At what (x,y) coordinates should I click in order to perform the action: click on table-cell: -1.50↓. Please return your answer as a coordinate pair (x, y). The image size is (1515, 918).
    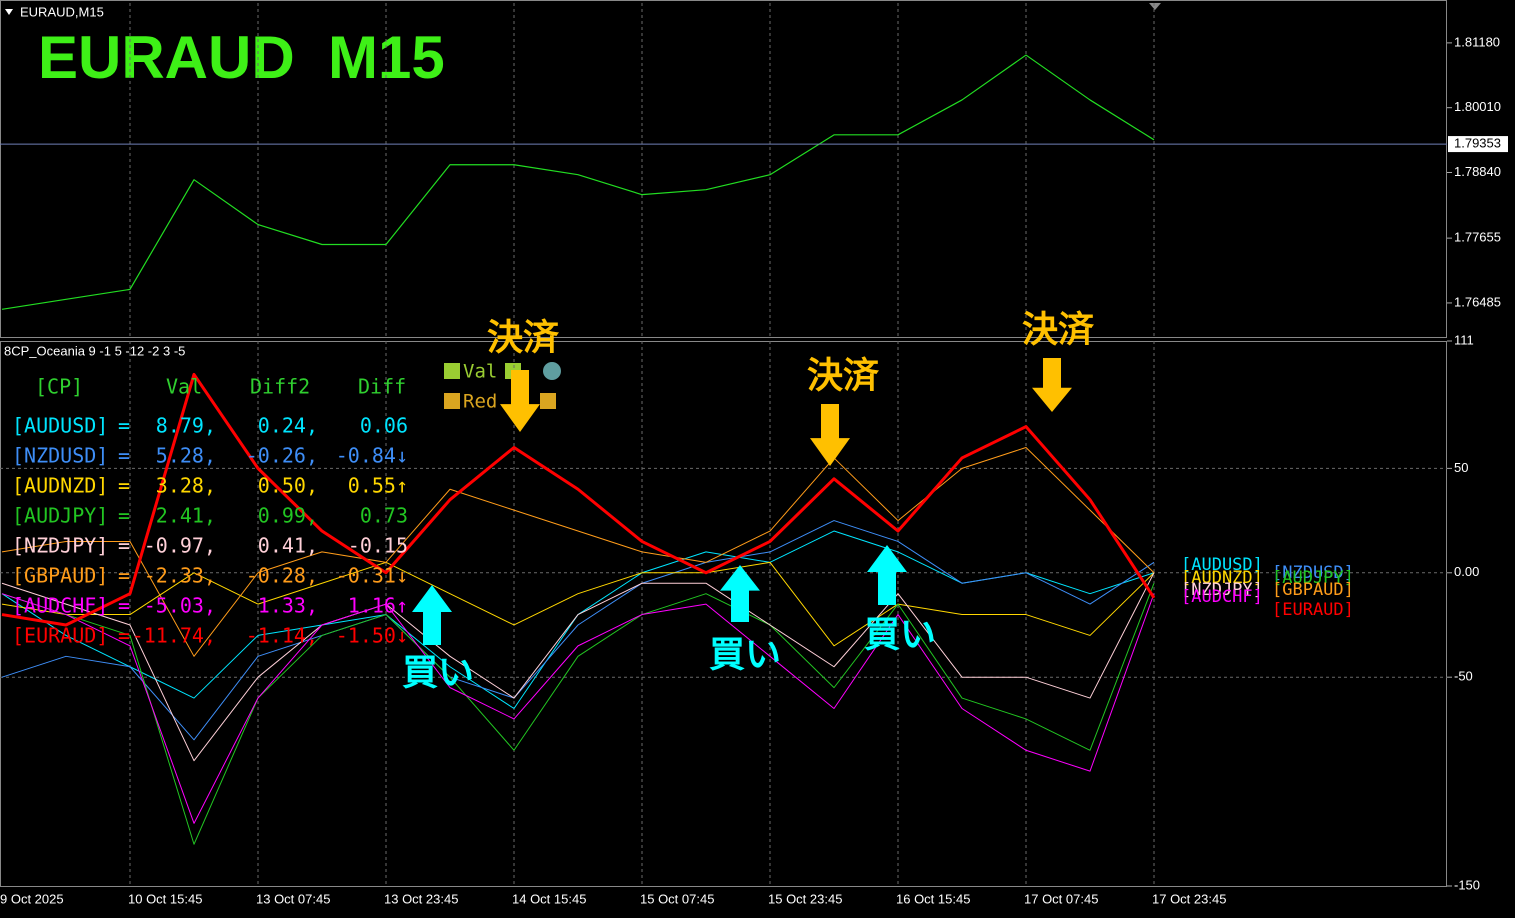
    Looking at the image, I should click on (372, 636).